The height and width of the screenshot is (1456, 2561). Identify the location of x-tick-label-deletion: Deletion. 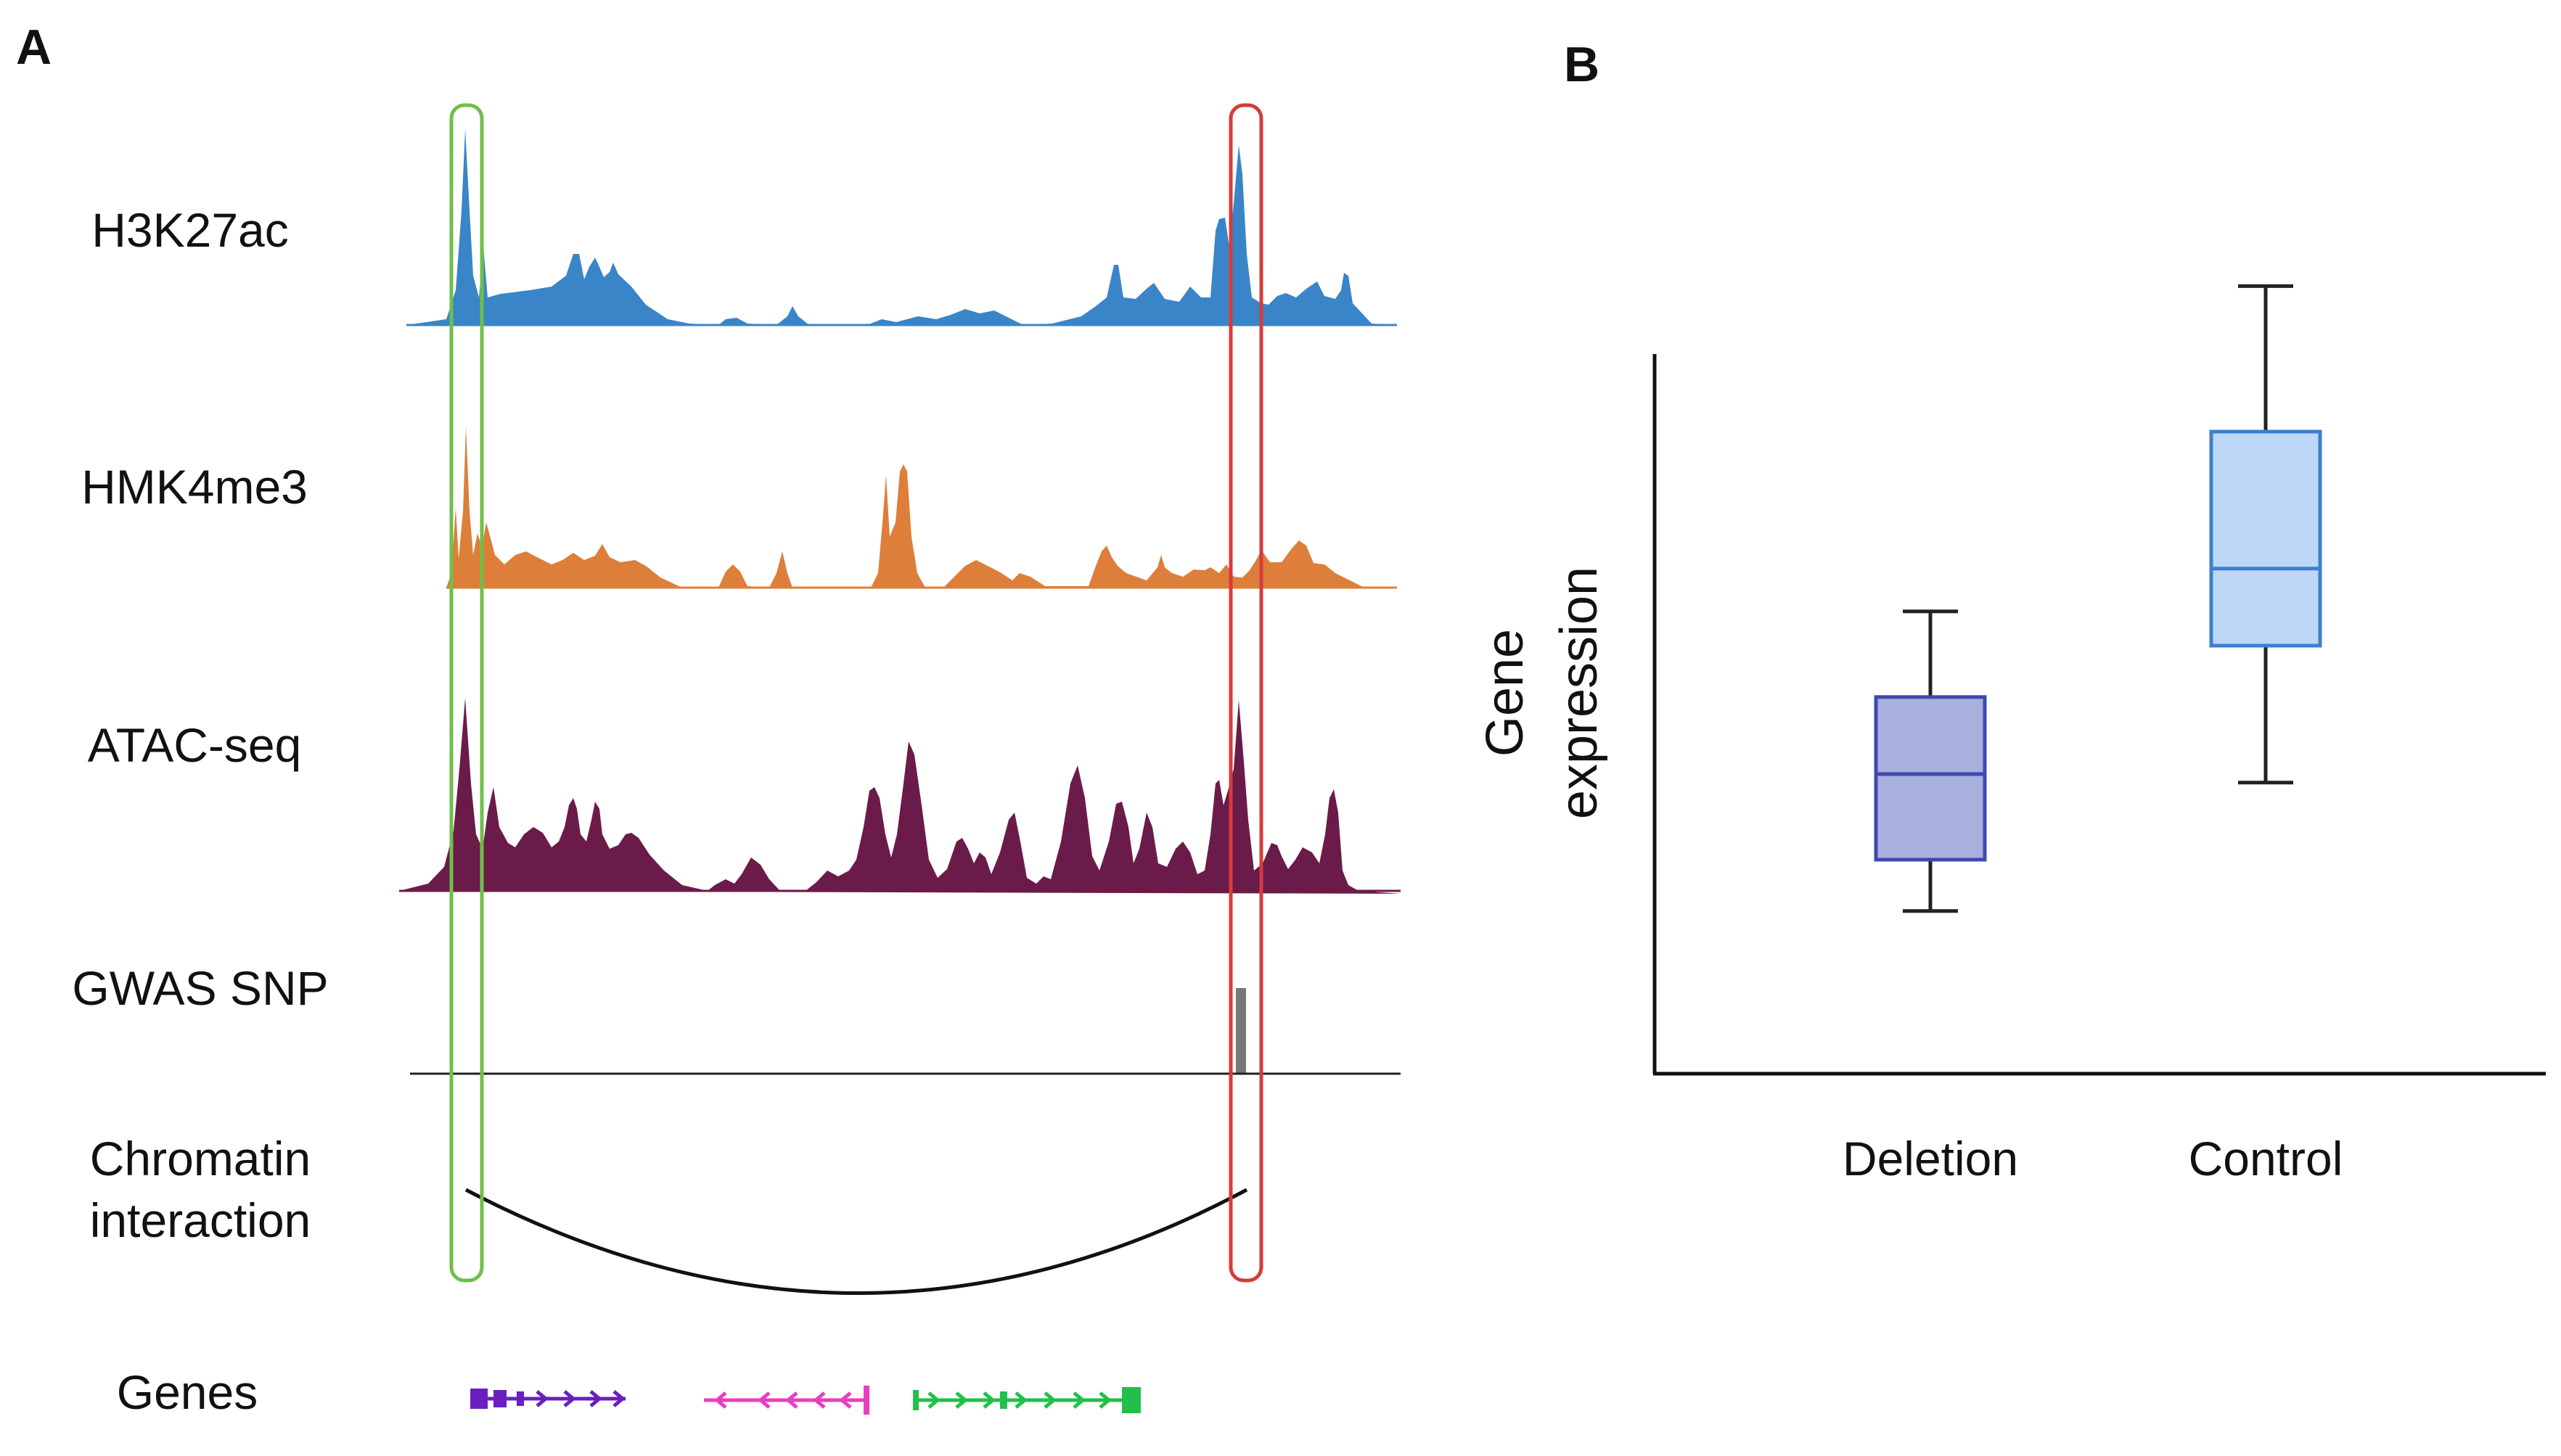
(1930, 1159).